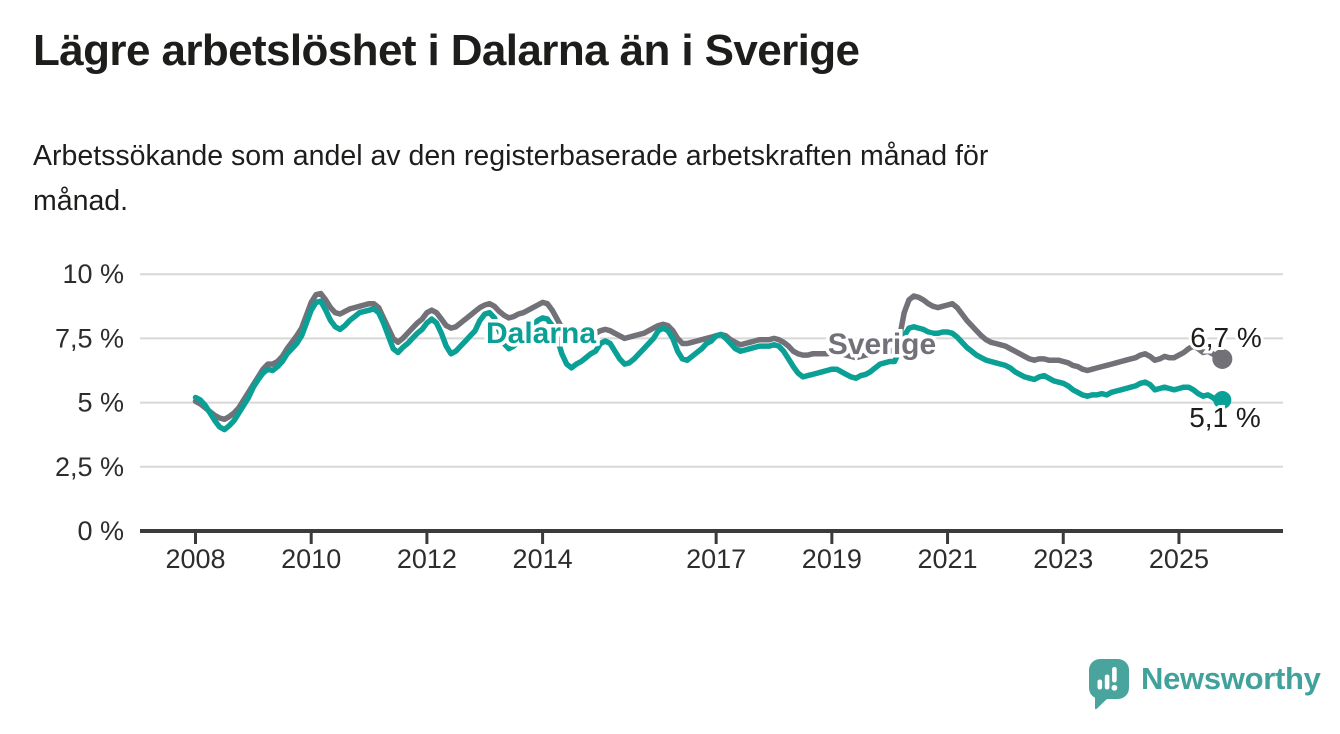 This screenshot has width=1340, height=734. What do you see at coordinates (195, 559) in the screenshot?
I see `x-tick-label-2008: 2008` at bounding box center [195, 559].